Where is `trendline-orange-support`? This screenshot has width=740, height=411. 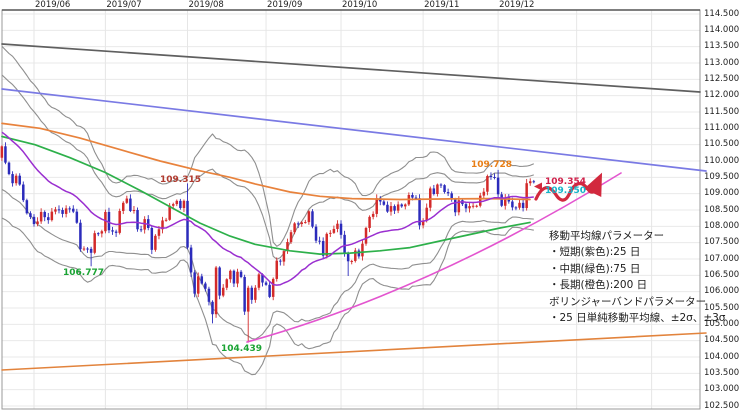 trendline-orange-support is located at coordinates (354, 351).